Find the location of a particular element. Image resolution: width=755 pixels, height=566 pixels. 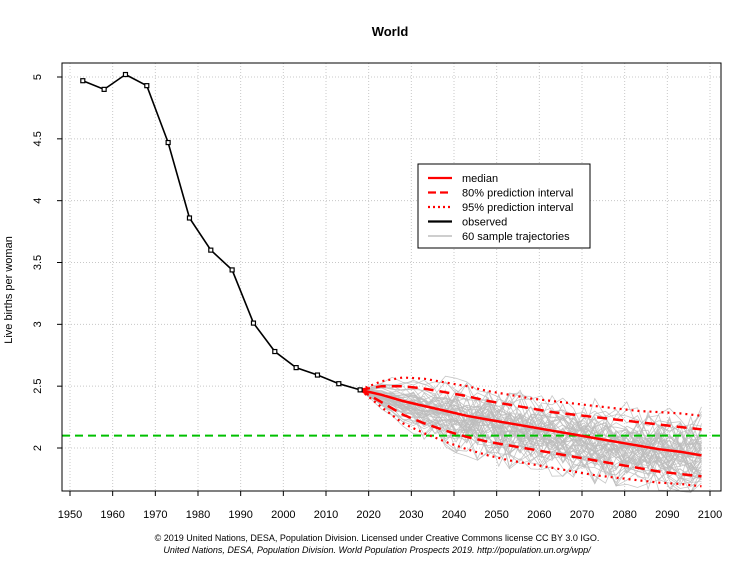

y-tick-label: 3.5 is located at coordinates (38, 262).